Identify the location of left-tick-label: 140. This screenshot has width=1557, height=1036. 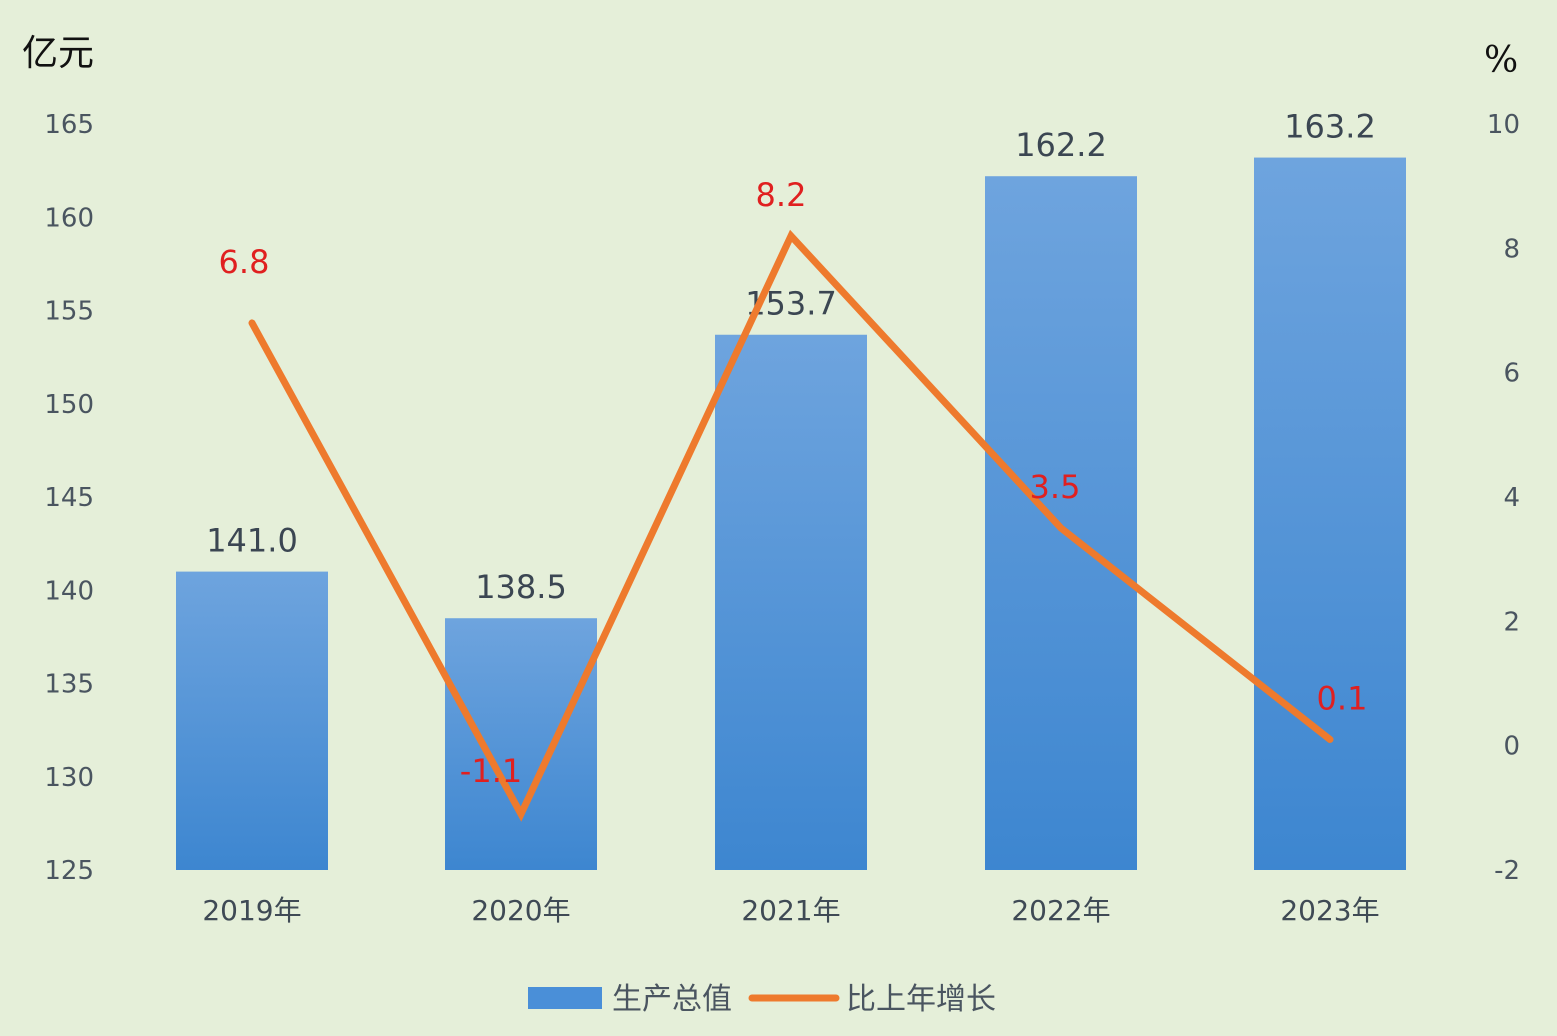
(69, 591).